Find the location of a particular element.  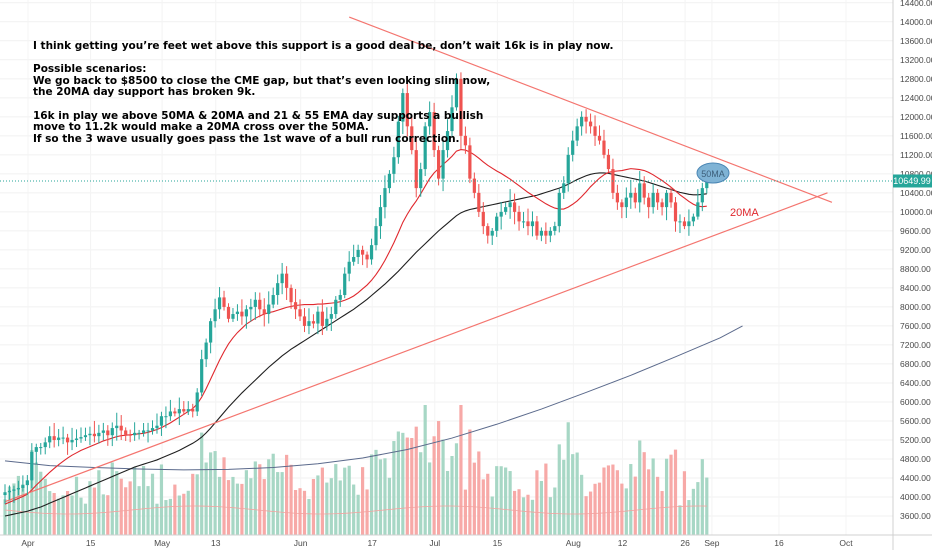

ma20-label: 20MA is located at coordinates (744, 213).